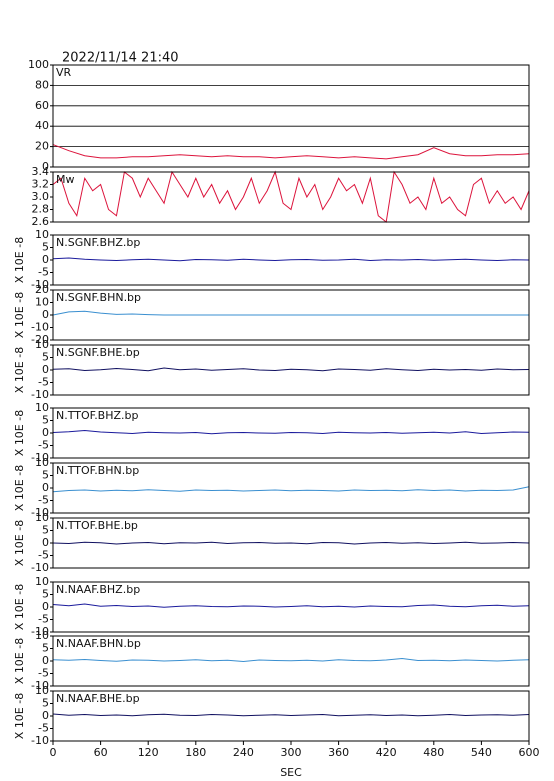 The width and height of the screenshot is (554, 781). I want to click on x-tick-label: 480, so click(433, 752).